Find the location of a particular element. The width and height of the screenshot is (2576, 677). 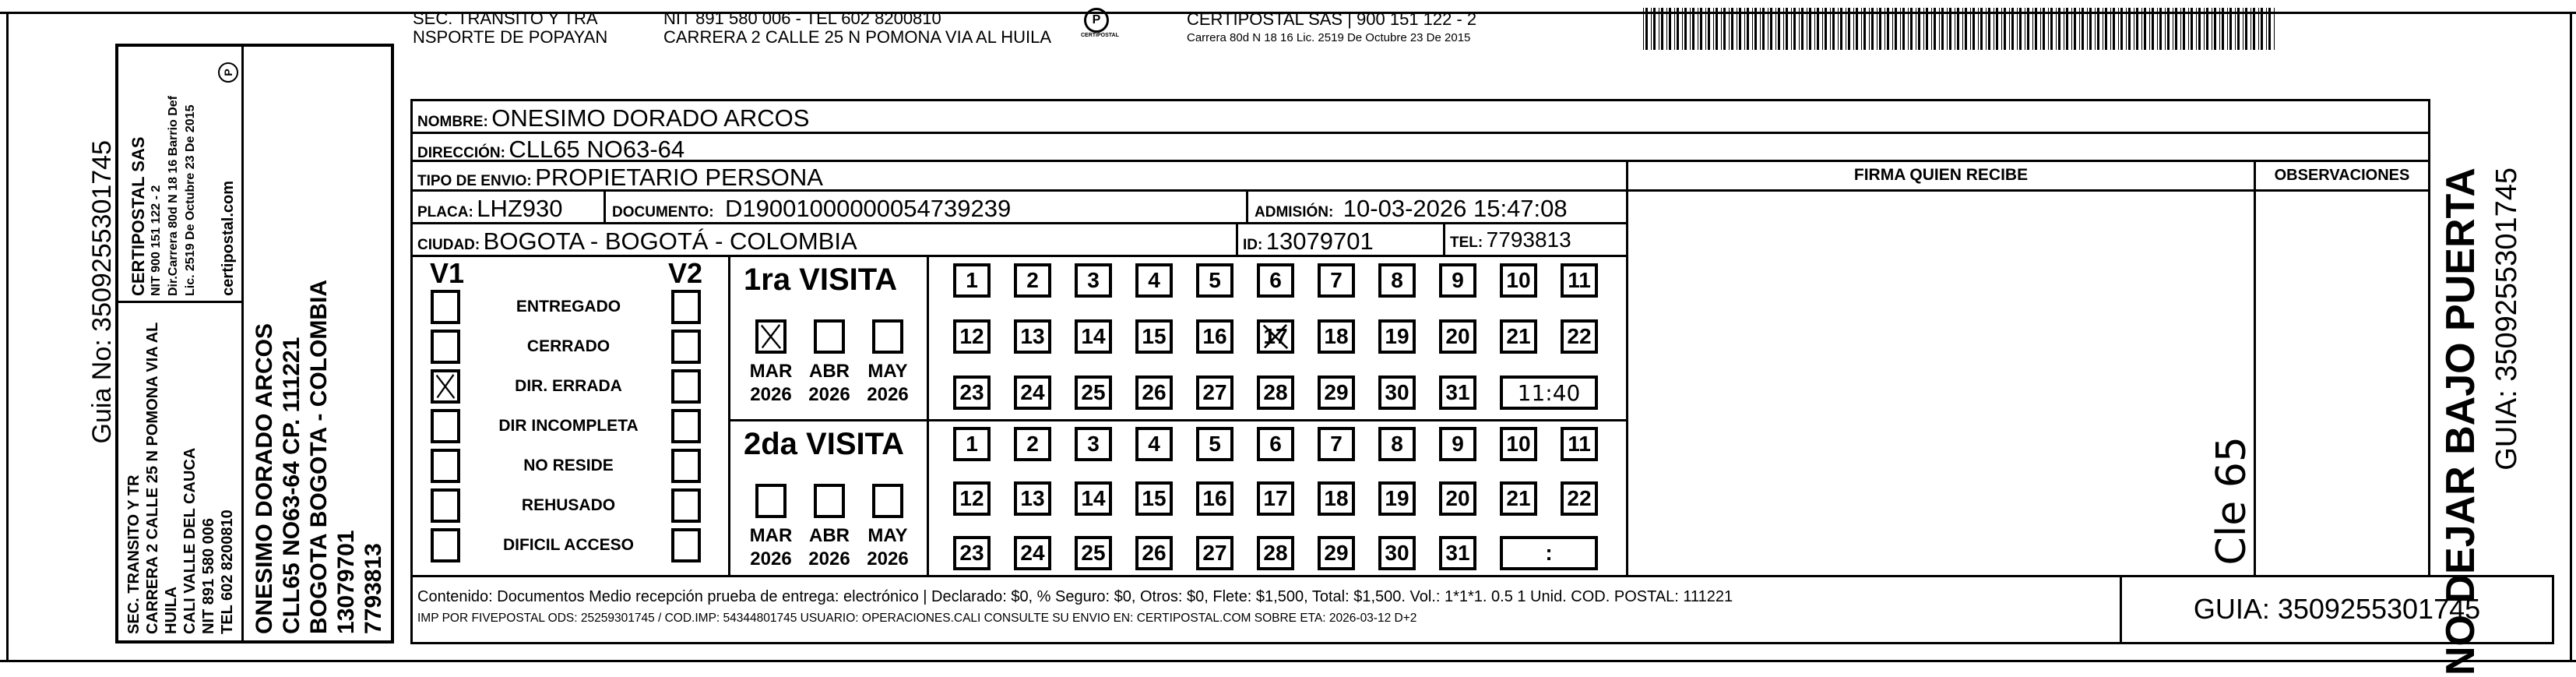

day-number: 20 is located at coordinates (1457, 498).